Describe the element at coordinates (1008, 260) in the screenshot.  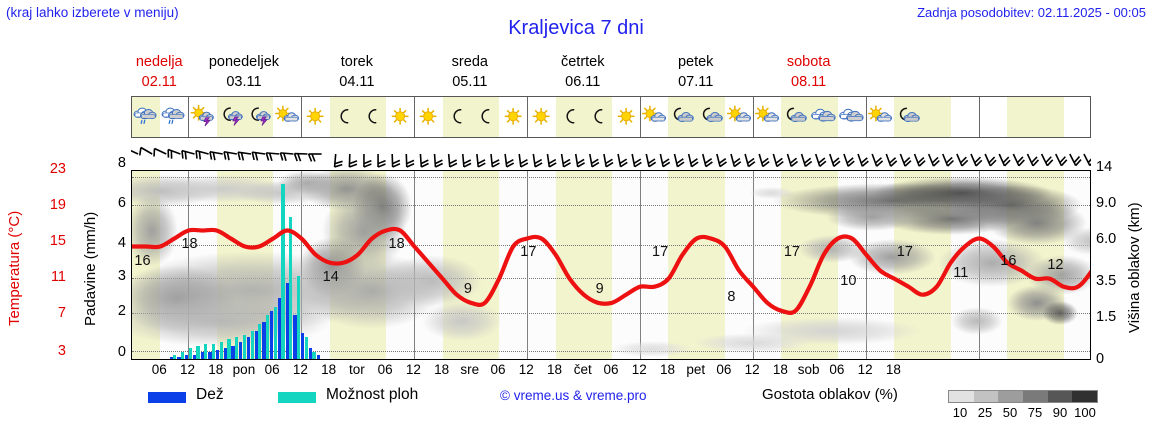
I see `temperature-label: 16` at that location.